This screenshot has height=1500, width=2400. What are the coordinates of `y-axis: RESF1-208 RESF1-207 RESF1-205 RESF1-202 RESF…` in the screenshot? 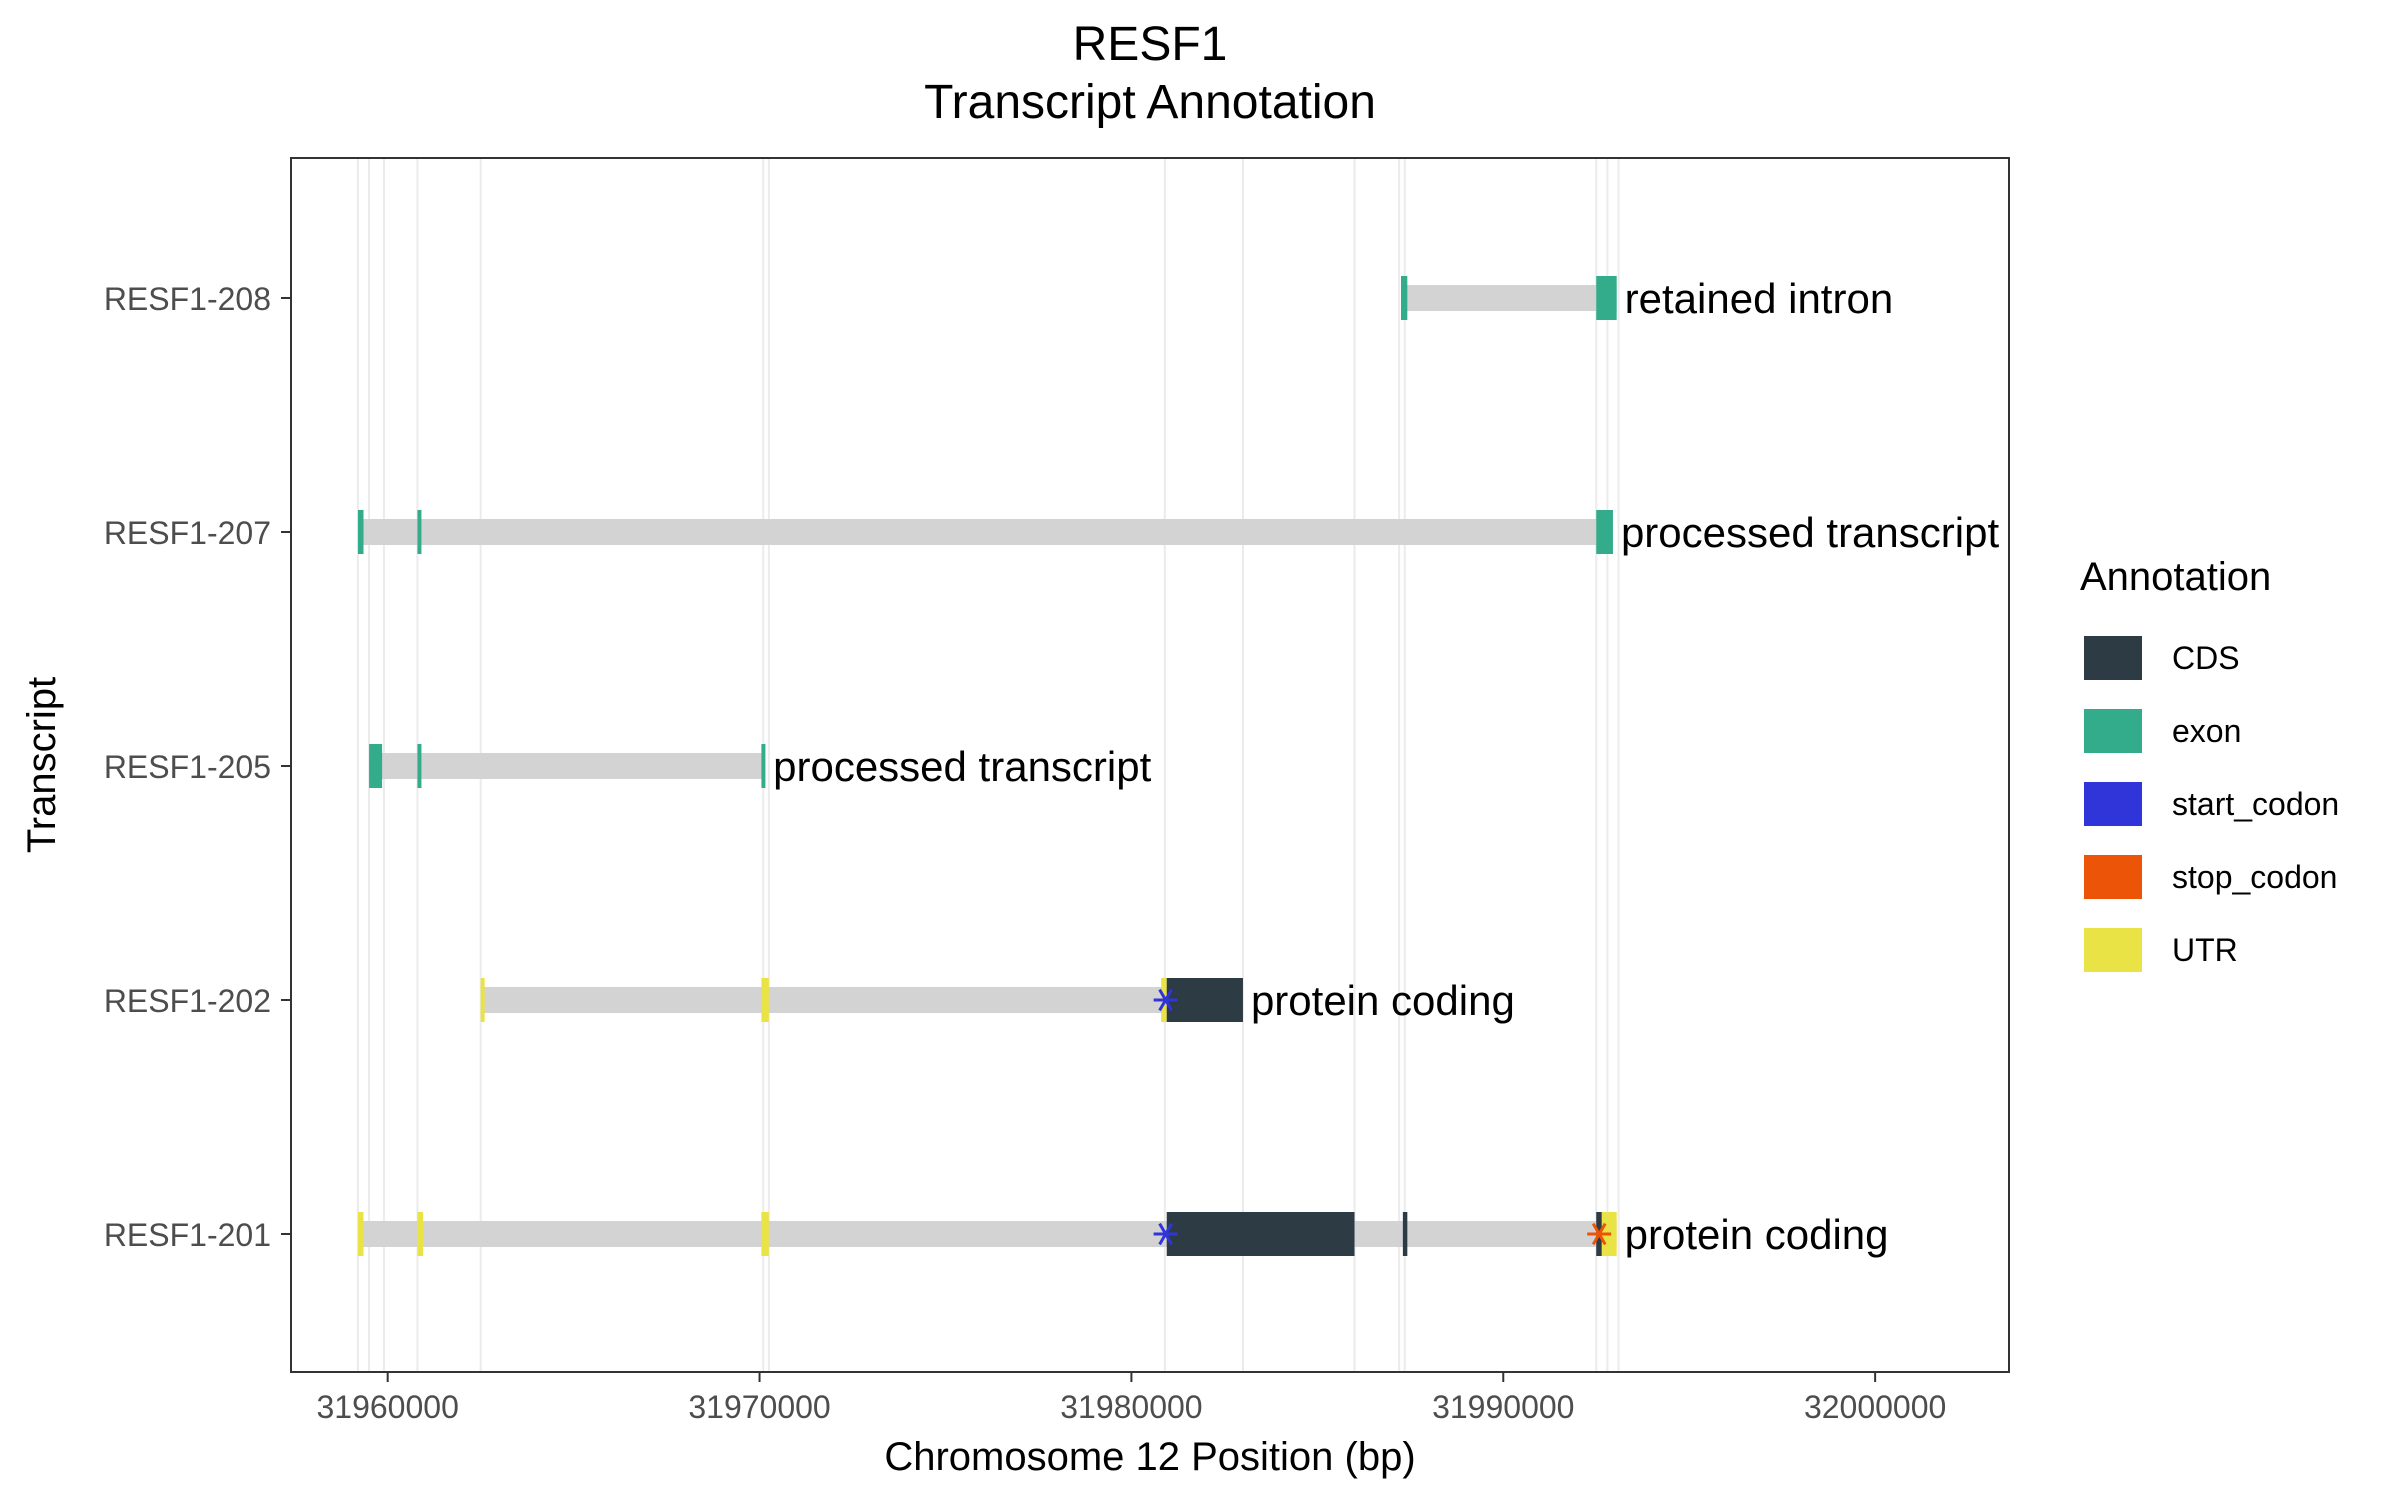 It's located at (197, 767).